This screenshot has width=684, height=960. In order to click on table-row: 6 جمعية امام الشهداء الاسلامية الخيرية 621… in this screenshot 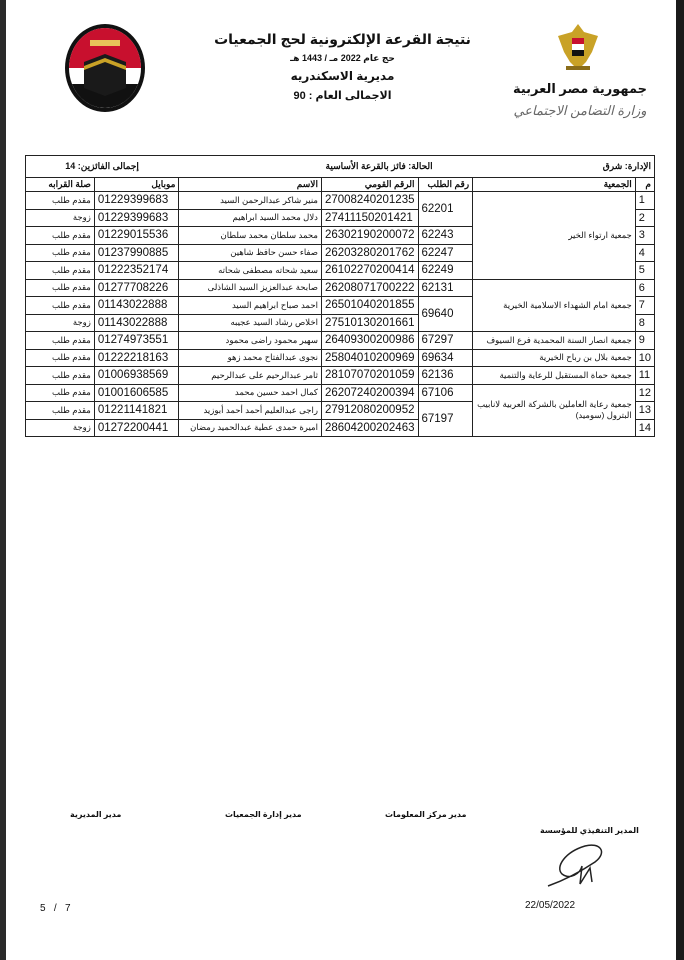, I will do `click(340, 305)`.